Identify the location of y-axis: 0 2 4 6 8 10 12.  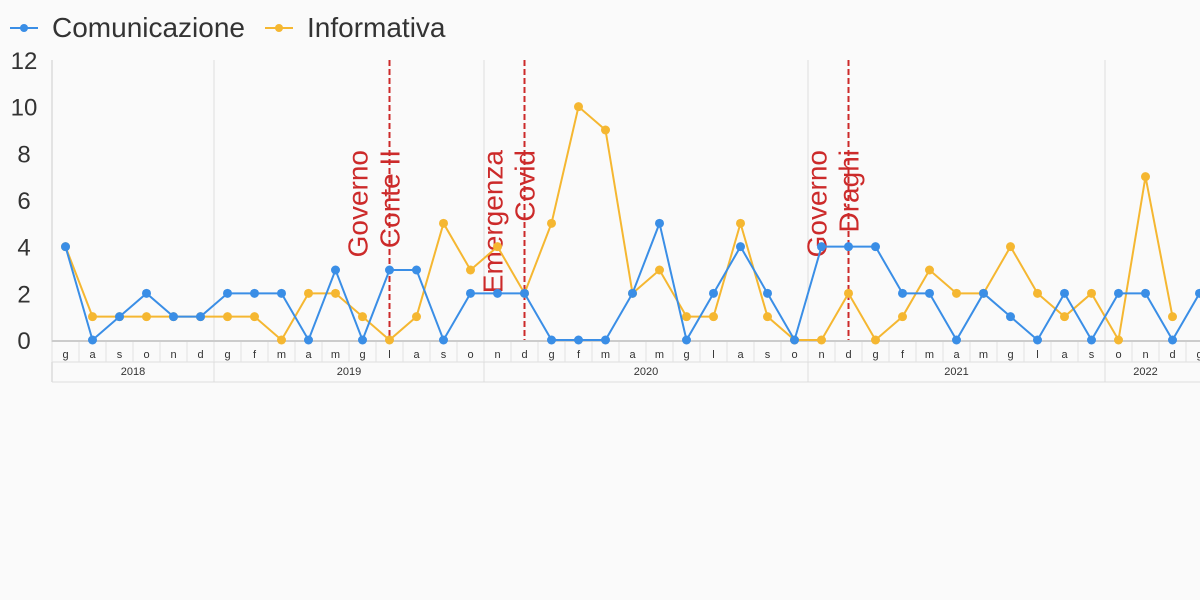
(32, 215).